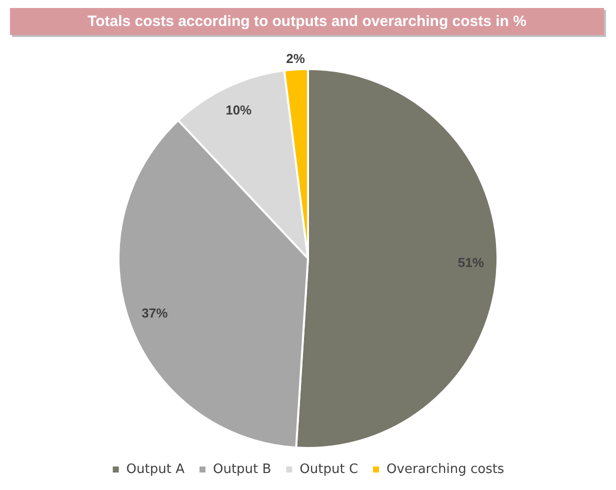 This screenshot has width=616, height=490. I want to click on legend-label: Output B, so click(242, 469).